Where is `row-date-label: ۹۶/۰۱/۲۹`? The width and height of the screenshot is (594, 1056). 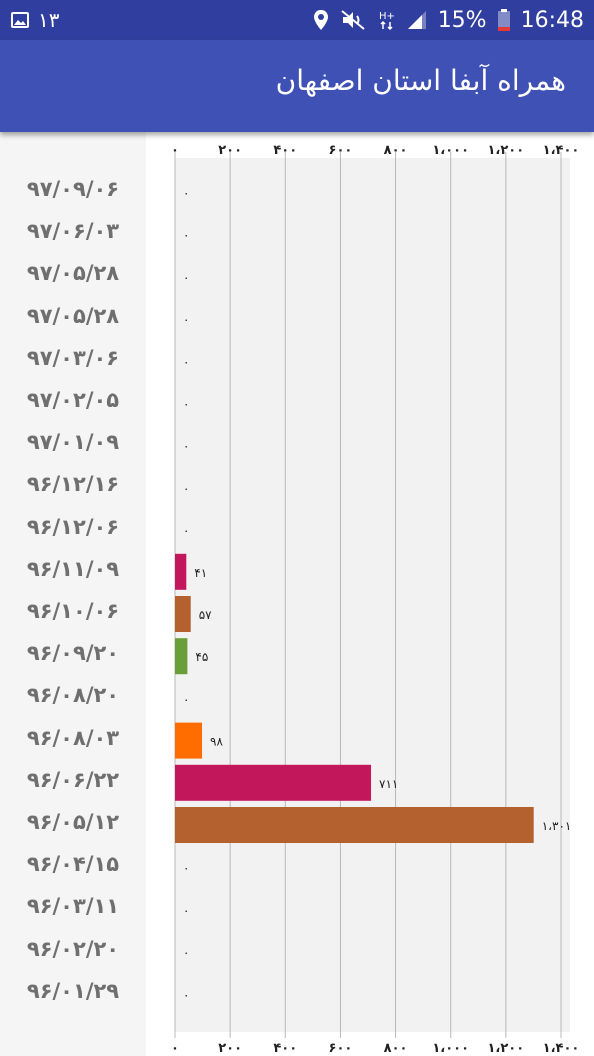 row-date-label: ۹۶/۰۱/۲۹ is located at coordinates (73, 990).